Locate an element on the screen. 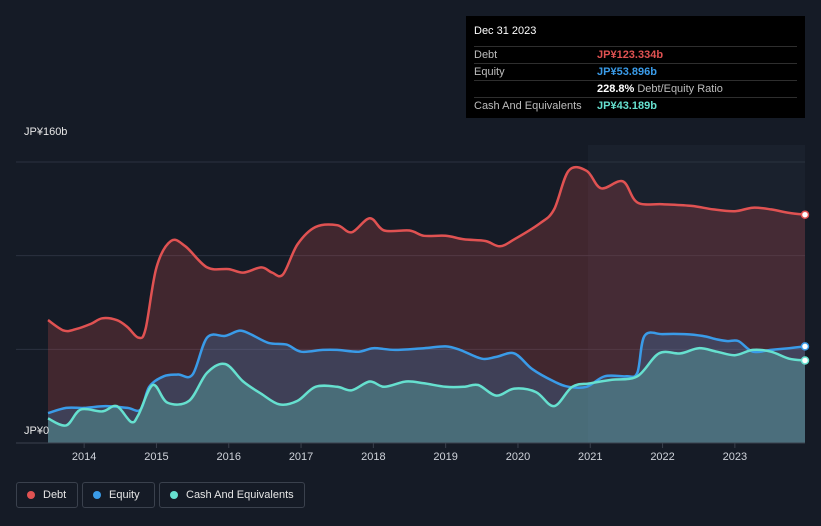 This screenshot has width=821, height=526. tooltip-value: 228.8% is located at coordinates (616, 89).